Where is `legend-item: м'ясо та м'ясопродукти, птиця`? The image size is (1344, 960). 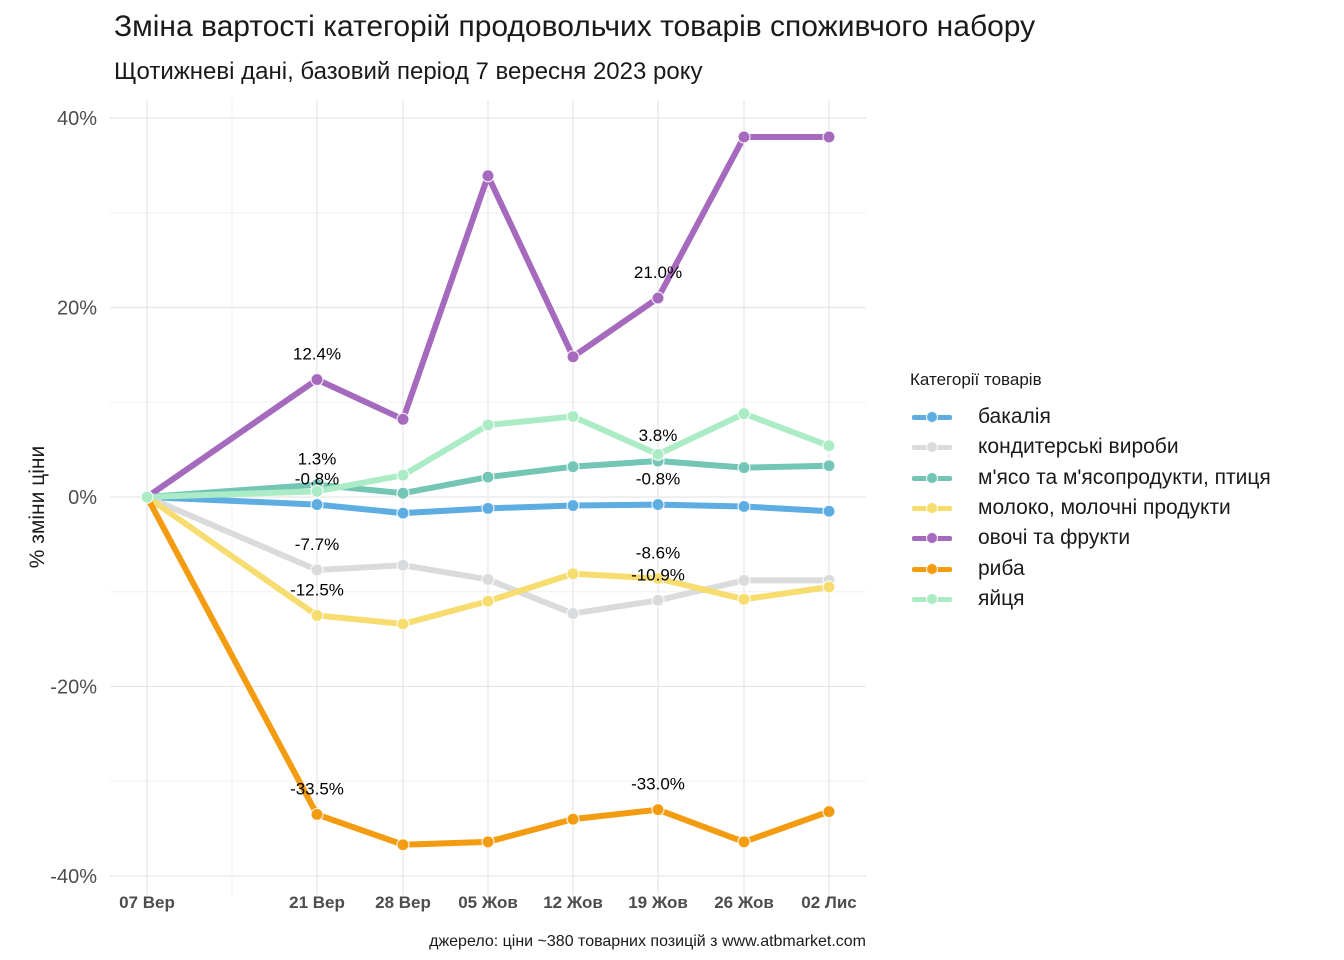 legend-item: м'ясо та м'ясопродукти, птиця is located at coordinates (1090, 478).